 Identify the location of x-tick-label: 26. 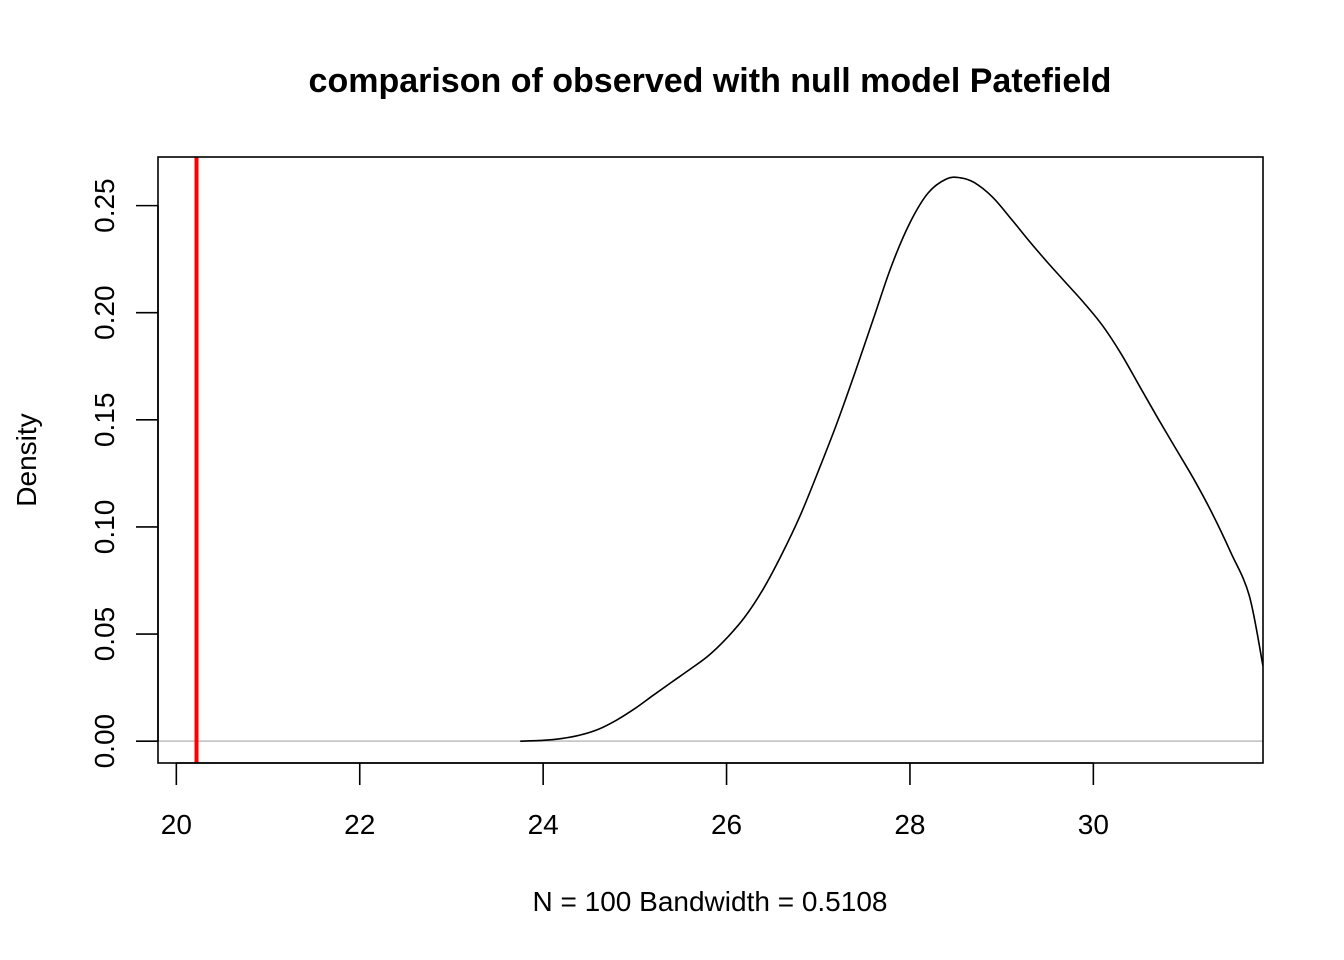
(726, 824).